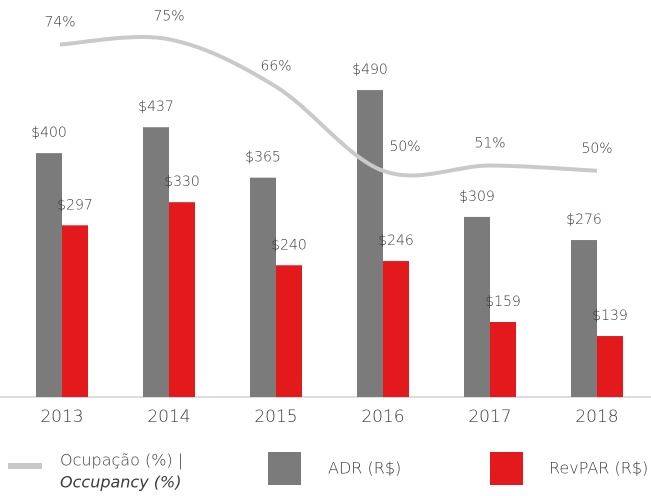  What do you see at coordinates (275, 67) in the screenshot?
I see `value-label: 66%` at bounding box center [275, 67].